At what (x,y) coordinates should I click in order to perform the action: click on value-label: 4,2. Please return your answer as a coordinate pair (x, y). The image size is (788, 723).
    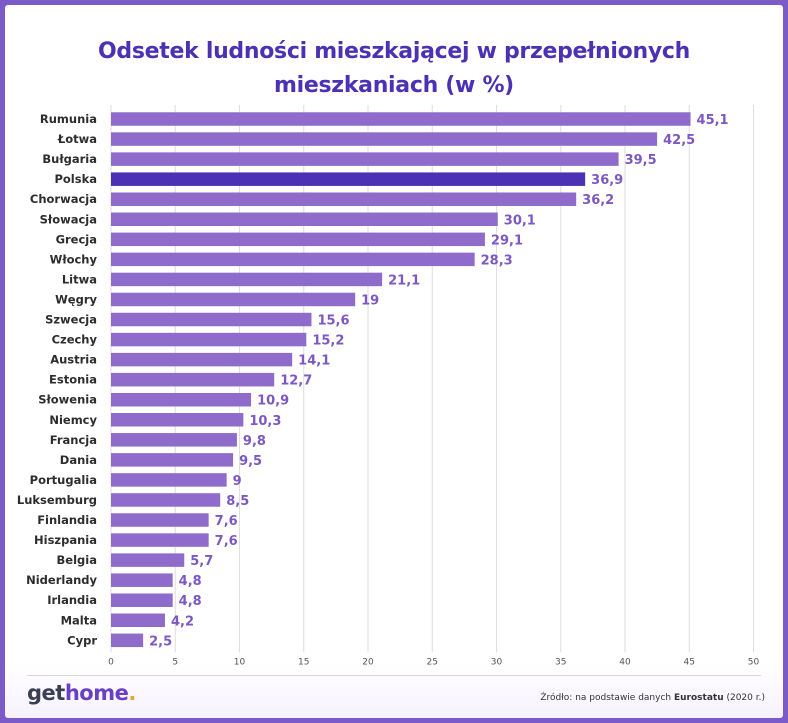
    Looking at the image, I should click on (182, 621).